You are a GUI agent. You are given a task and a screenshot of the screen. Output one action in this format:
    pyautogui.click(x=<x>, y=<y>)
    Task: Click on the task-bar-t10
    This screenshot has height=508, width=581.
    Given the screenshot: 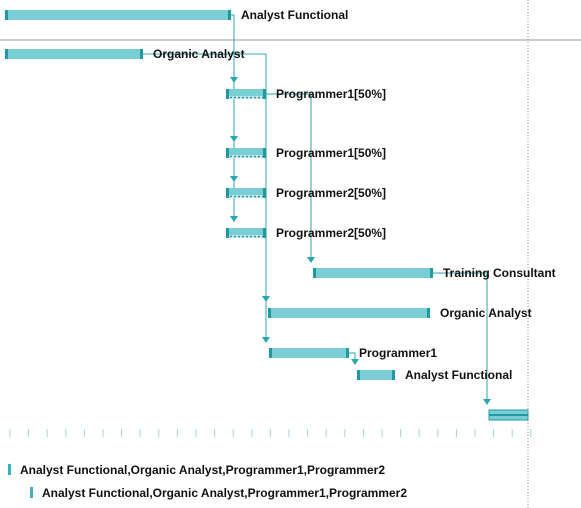 What is the action you would take?
    pyautogui.click(x=376, y=375)
    